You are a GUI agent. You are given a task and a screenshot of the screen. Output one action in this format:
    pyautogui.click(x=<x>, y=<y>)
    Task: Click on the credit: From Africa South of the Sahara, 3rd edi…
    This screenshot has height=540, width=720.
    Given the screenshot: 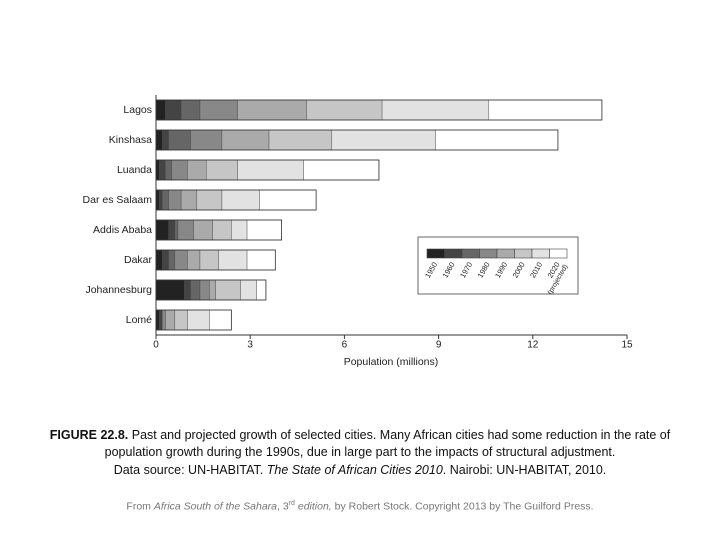 What is the action you would take?
    pyautogui.click(x=360, y=506)
    